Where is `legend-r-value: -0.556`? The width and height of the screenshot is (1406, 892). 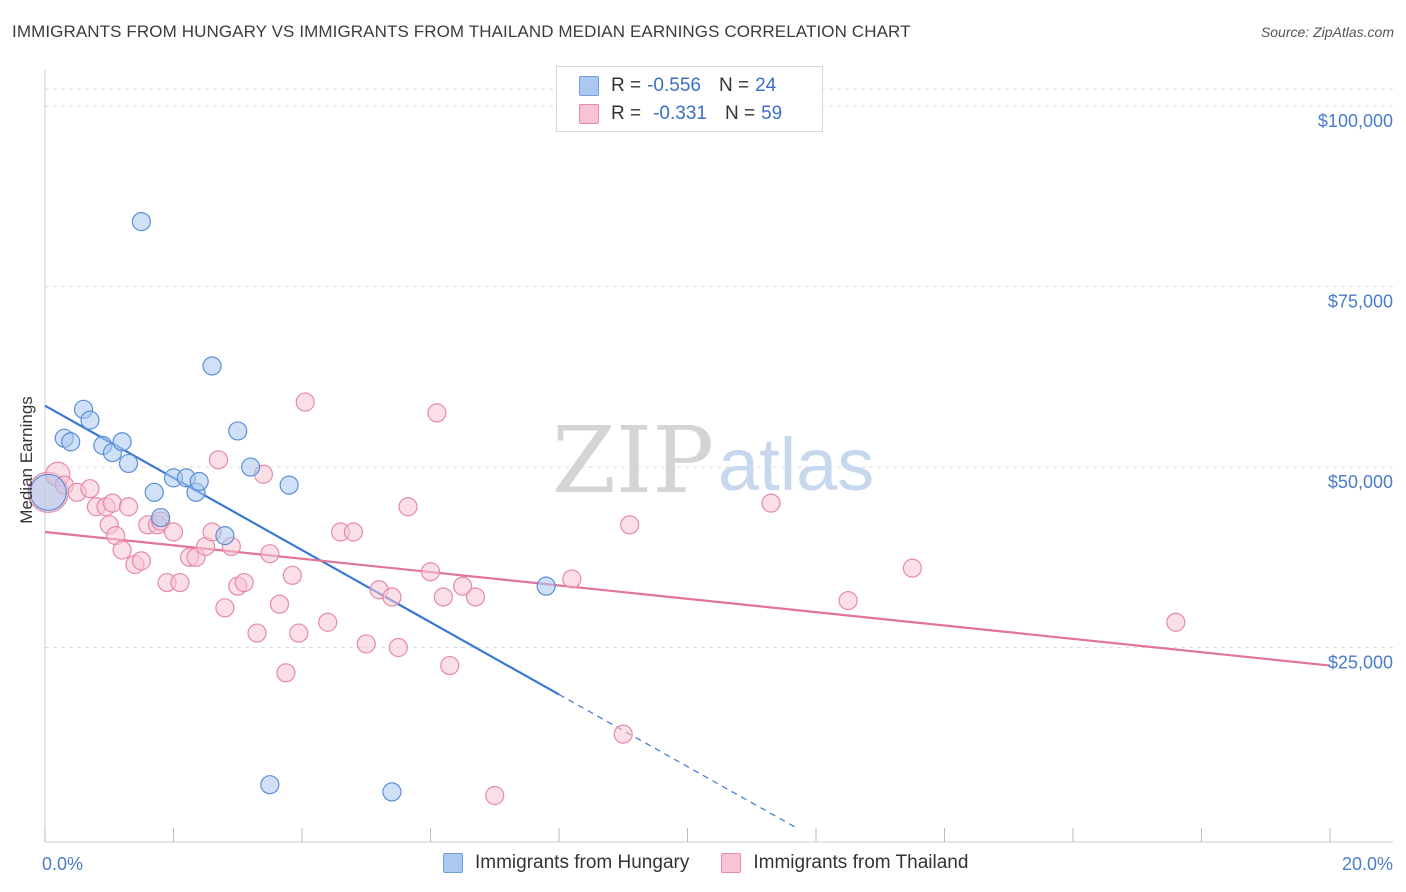 legend-r-value: -0.556 is located at coordinates (674, 85).